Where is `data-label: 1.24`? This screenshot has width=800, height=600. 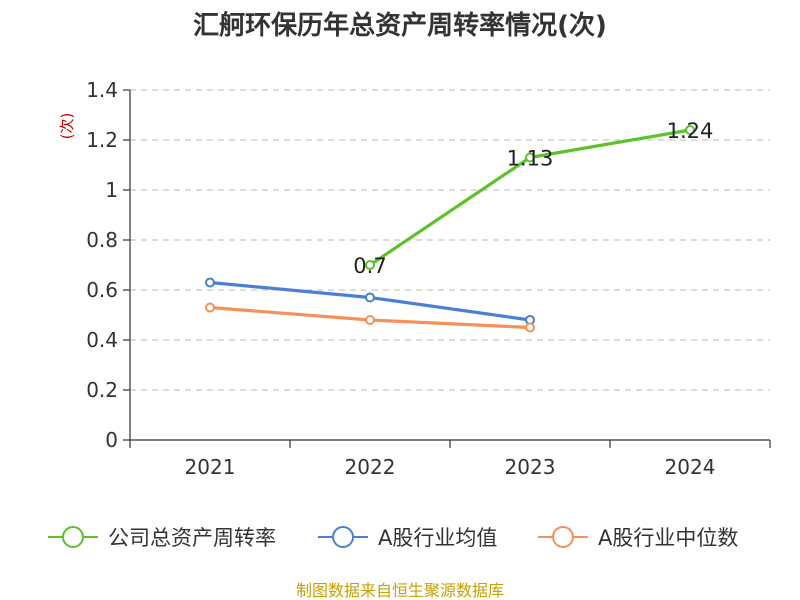
data-label: 1.24 is located at coordinates (690, 131).